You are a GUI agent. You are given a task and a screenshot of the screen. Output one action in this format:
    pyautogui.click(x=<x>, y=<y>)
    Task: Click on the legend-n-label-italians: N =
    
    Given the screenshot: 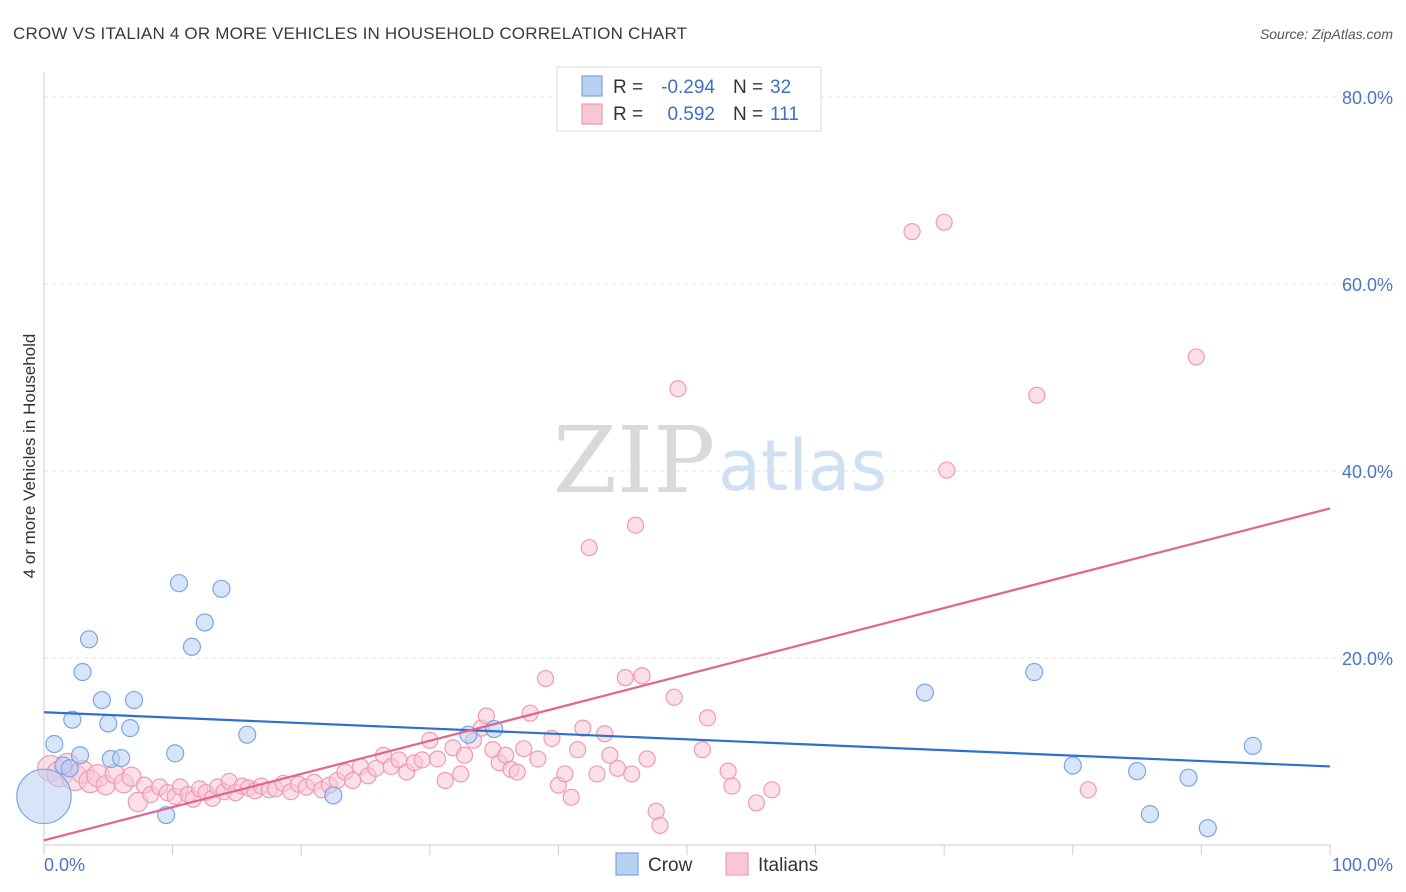 What is the action you would take?
    pyautogui.click(x=748, y=114)
    